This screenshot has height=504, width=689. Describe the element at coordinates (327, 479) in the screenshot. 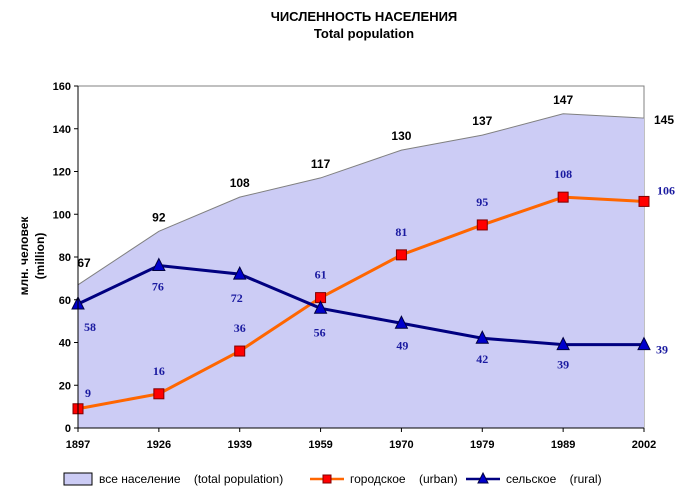

I see `legend-marker-urban` at that location.